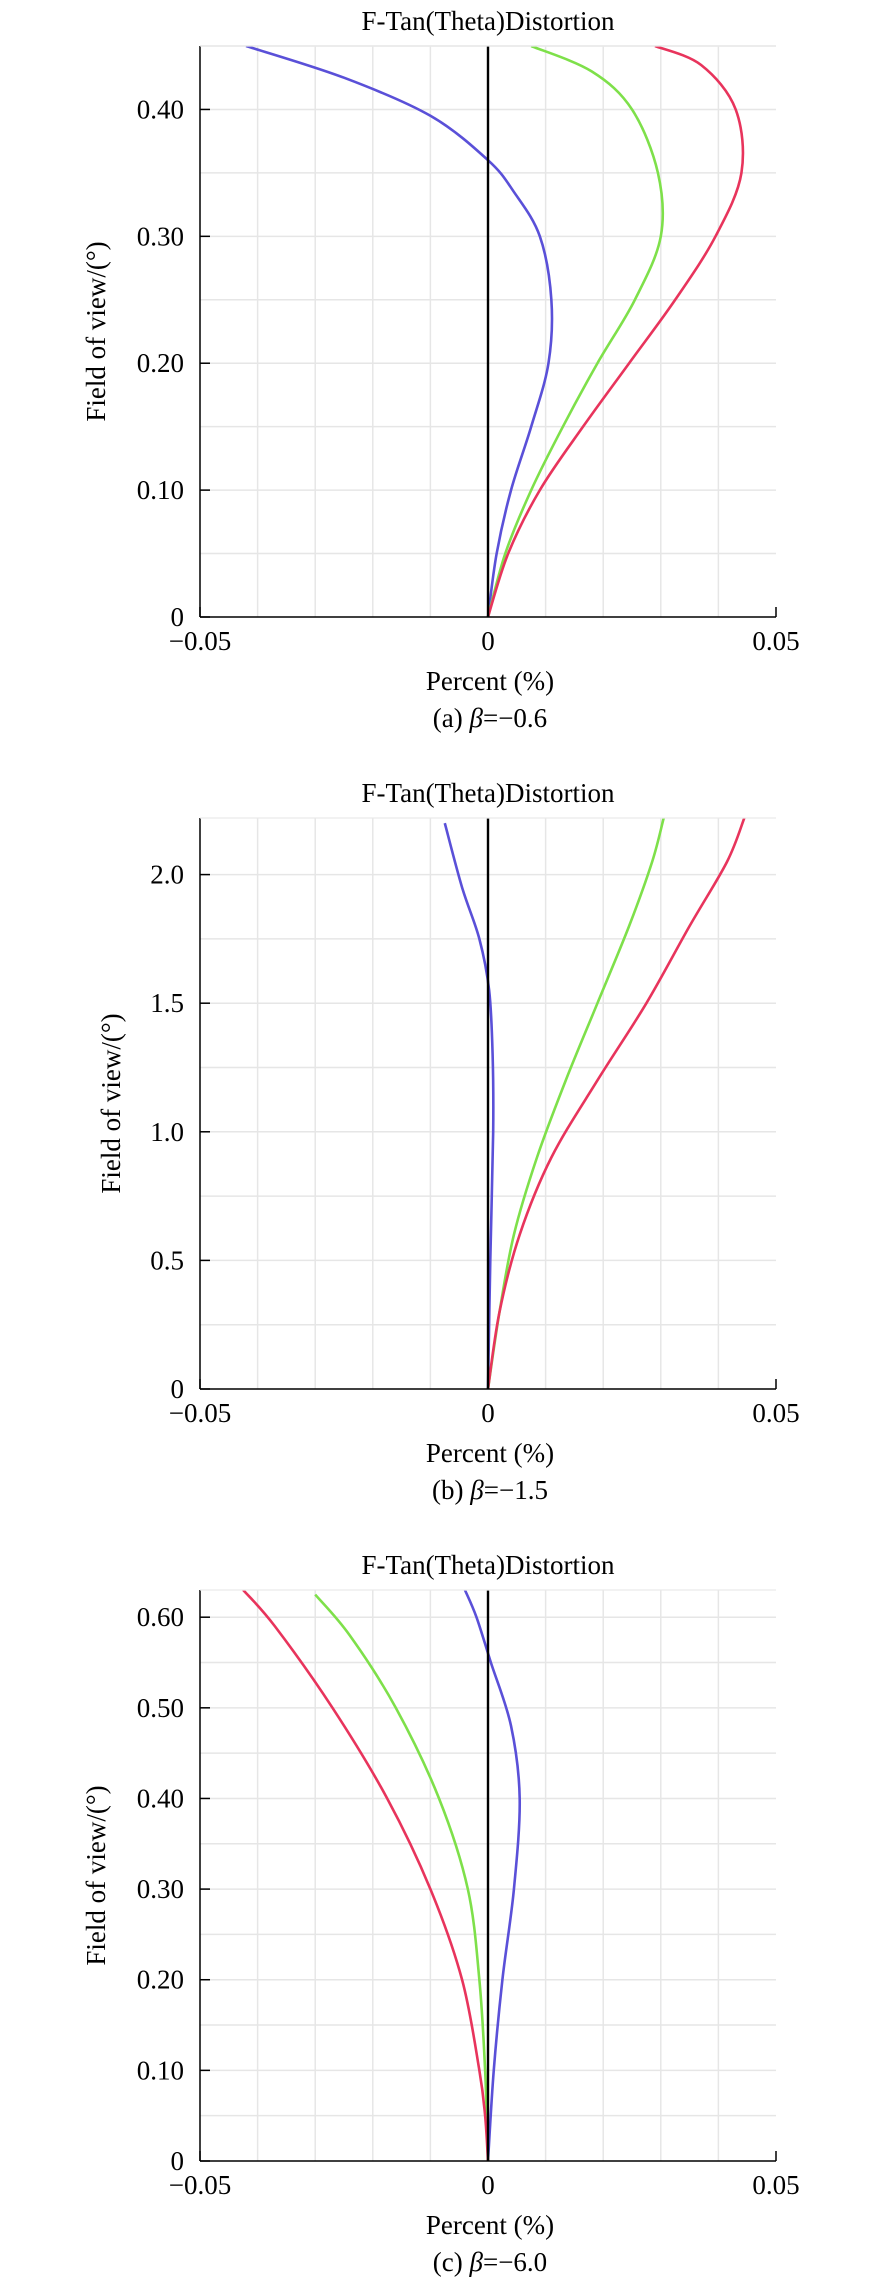 Image resolution: width=887 pixels, height=2289 pixels. I want to click on caption-value: =−6.0, so click(515, 2262).